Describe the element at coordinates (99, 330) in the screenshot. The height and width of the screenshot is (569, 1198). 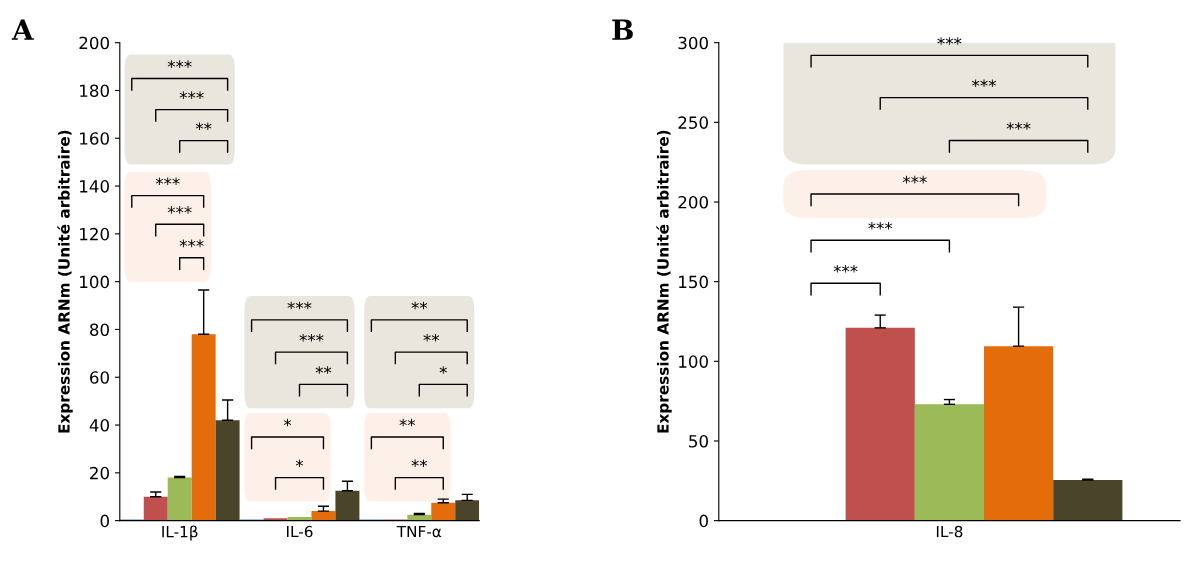
I see `y-tick-label: 80` at that location.